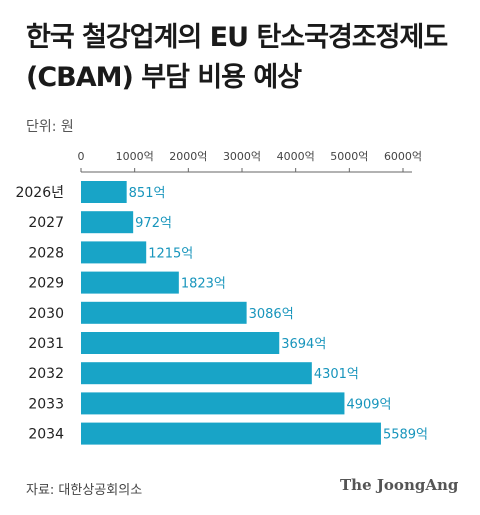 This screenshot has width=480, height=515. What do you see at coordinates (271, 314) in the screenshot?
I see `data-label: 3086억` at bounding box center [271, 314].